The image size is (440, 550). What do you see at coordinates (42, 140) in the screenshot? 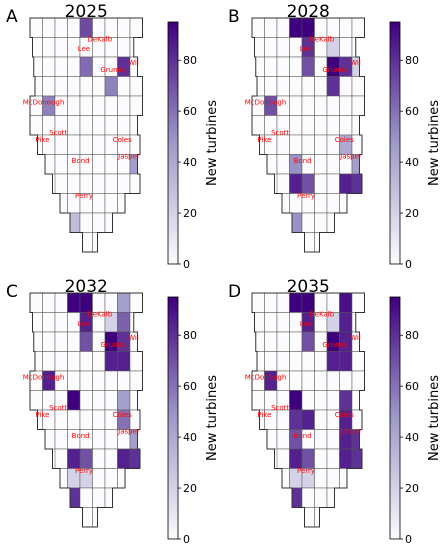
I see `county-label: Pike` at bounding box center [42, 140].